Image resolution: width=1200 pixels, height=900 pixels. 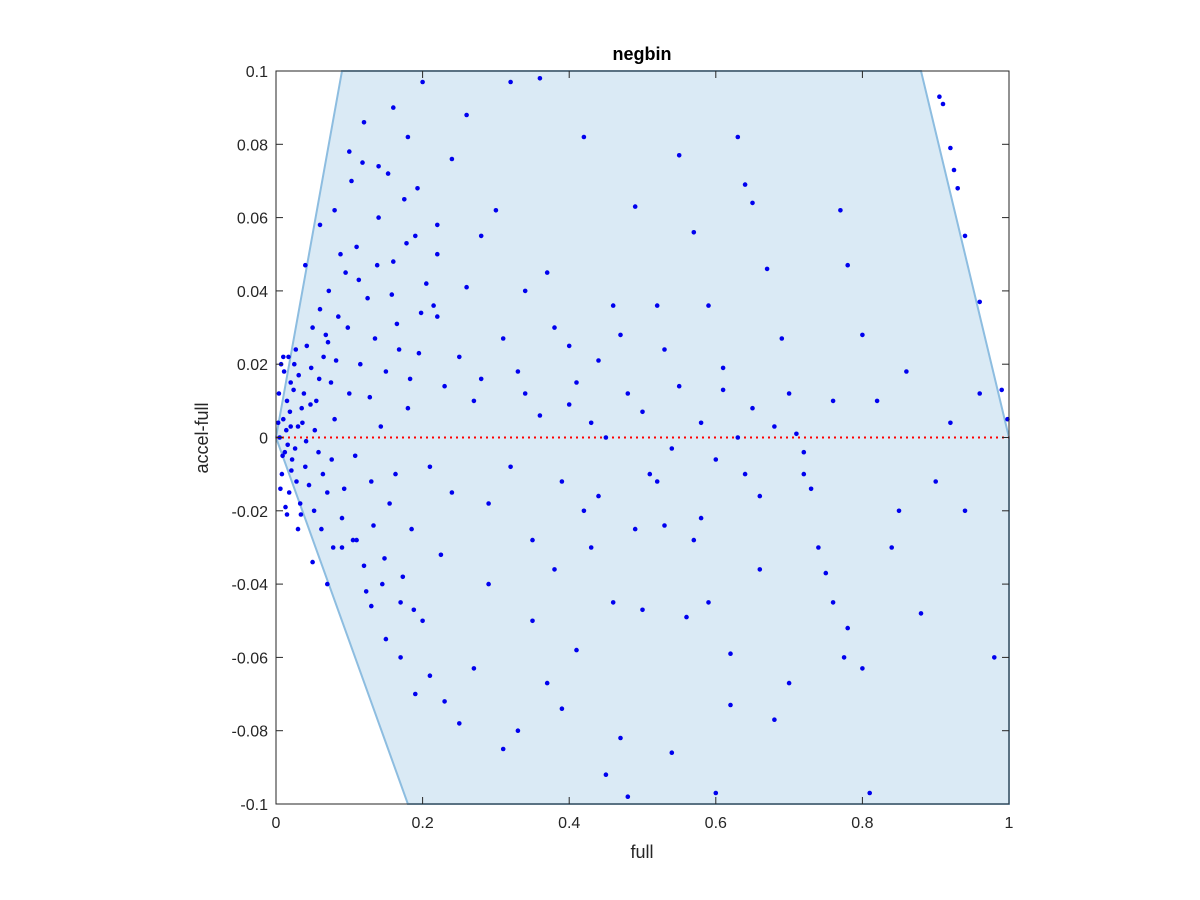 What do you see at coordinates (250, 585) in the screenshot?
I see `y-tick-label: -0.04` at bounding box center [250, 585].